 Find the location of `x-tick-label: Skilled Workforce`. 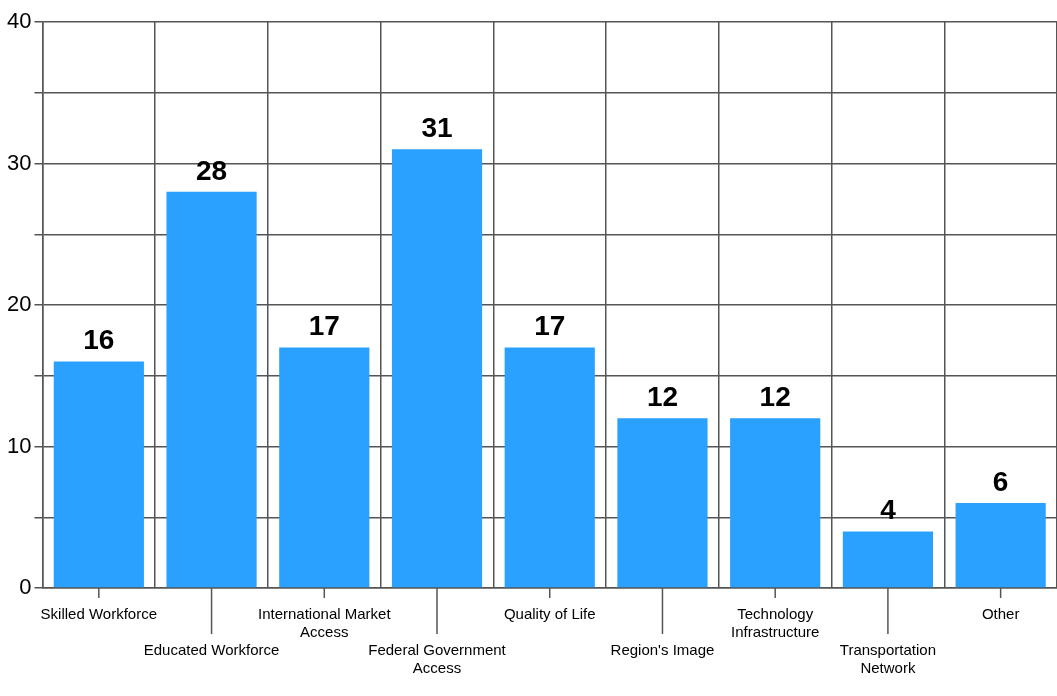

x-tick-label: Skilled Workforce is located at coordinates (99, 614).